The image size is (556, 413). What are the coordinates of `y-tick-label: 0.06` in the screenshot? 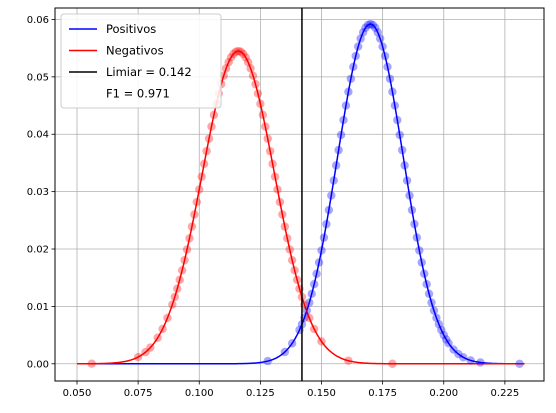 It's located at (38, 20).